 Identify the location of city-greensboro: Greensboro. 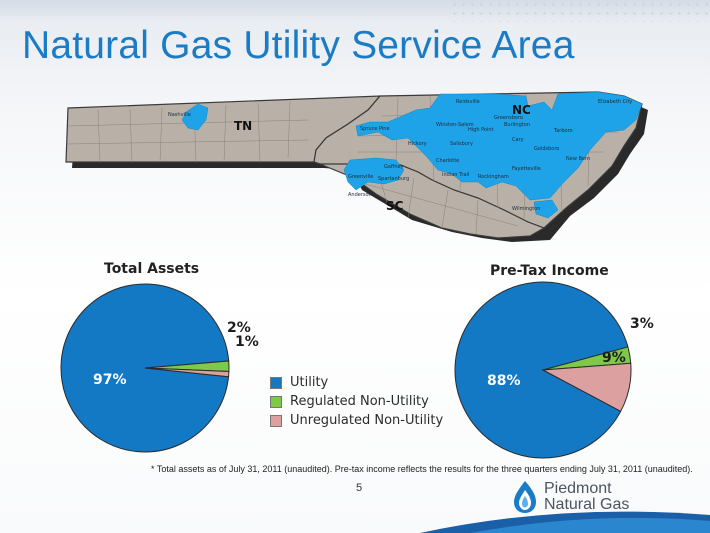
(508, 118).